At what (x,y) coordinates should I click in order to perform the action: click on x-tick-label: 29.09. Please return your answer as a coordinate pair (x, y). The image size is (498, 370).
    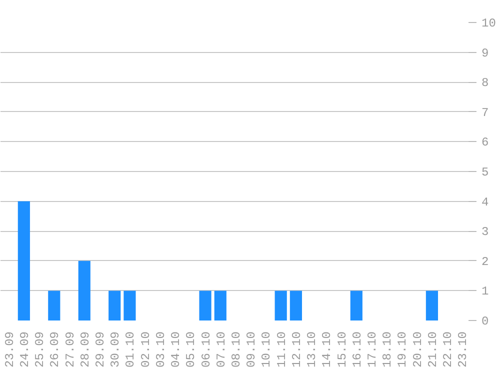
    Looking at the image, I should click on (100, 349).